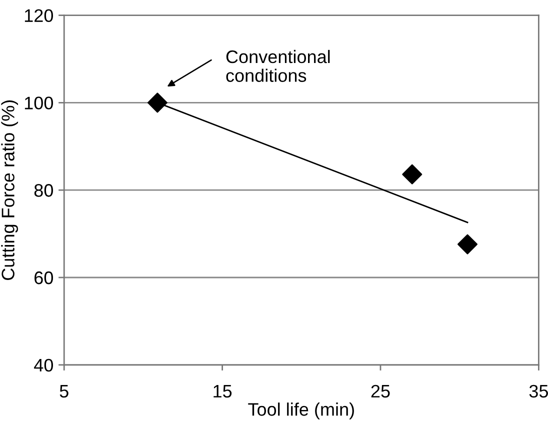  I want to click on y-tick-label: 40, so click(43, 365).